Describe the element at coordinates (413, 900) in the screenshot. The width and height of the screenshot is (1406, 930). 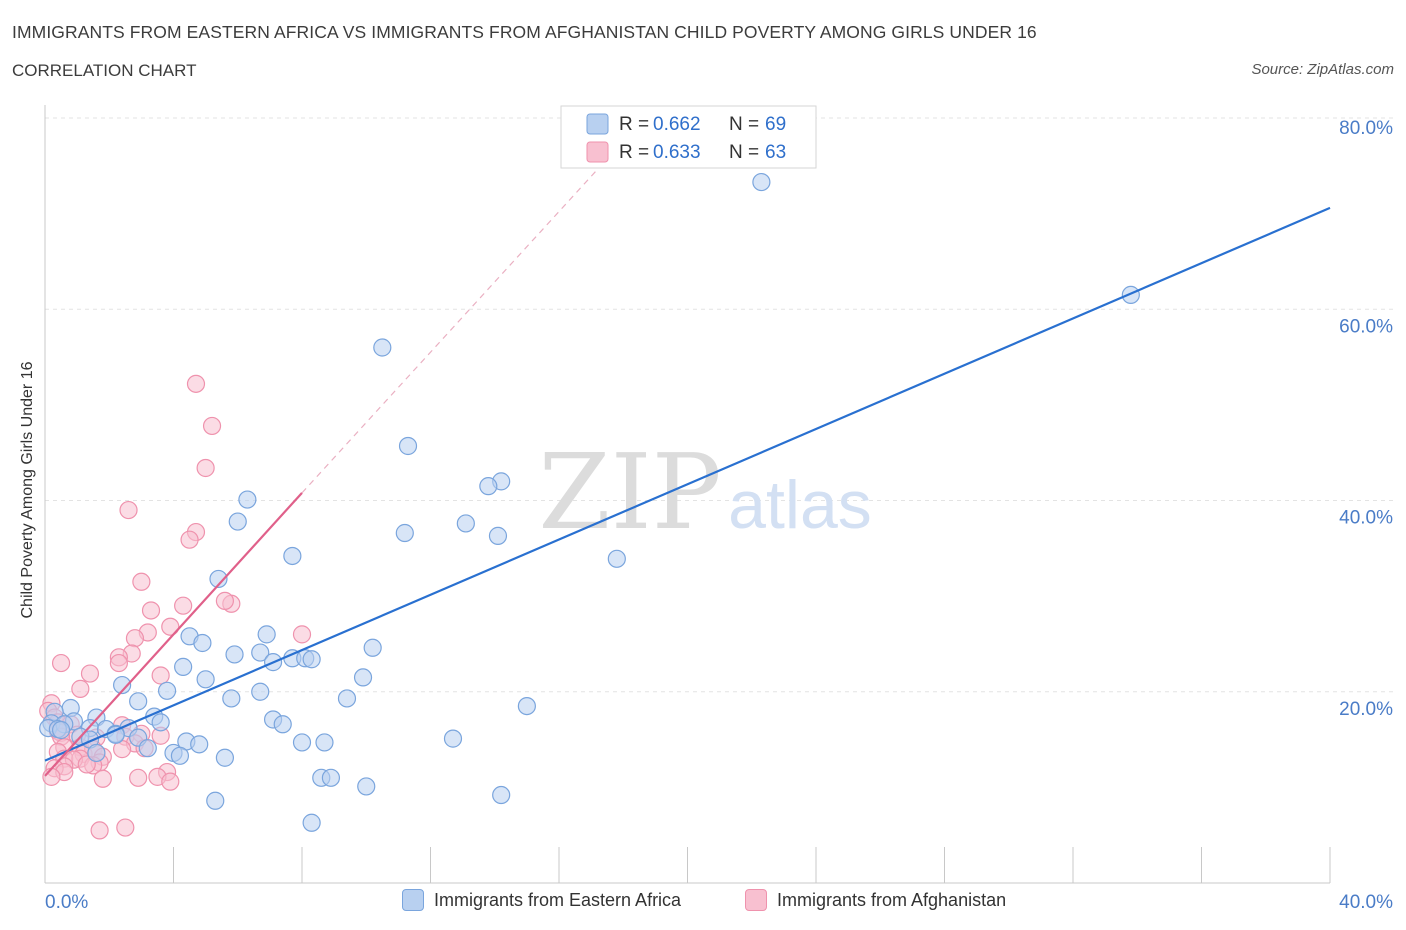
I see `legend-bottom-swatch-blue` at that location.